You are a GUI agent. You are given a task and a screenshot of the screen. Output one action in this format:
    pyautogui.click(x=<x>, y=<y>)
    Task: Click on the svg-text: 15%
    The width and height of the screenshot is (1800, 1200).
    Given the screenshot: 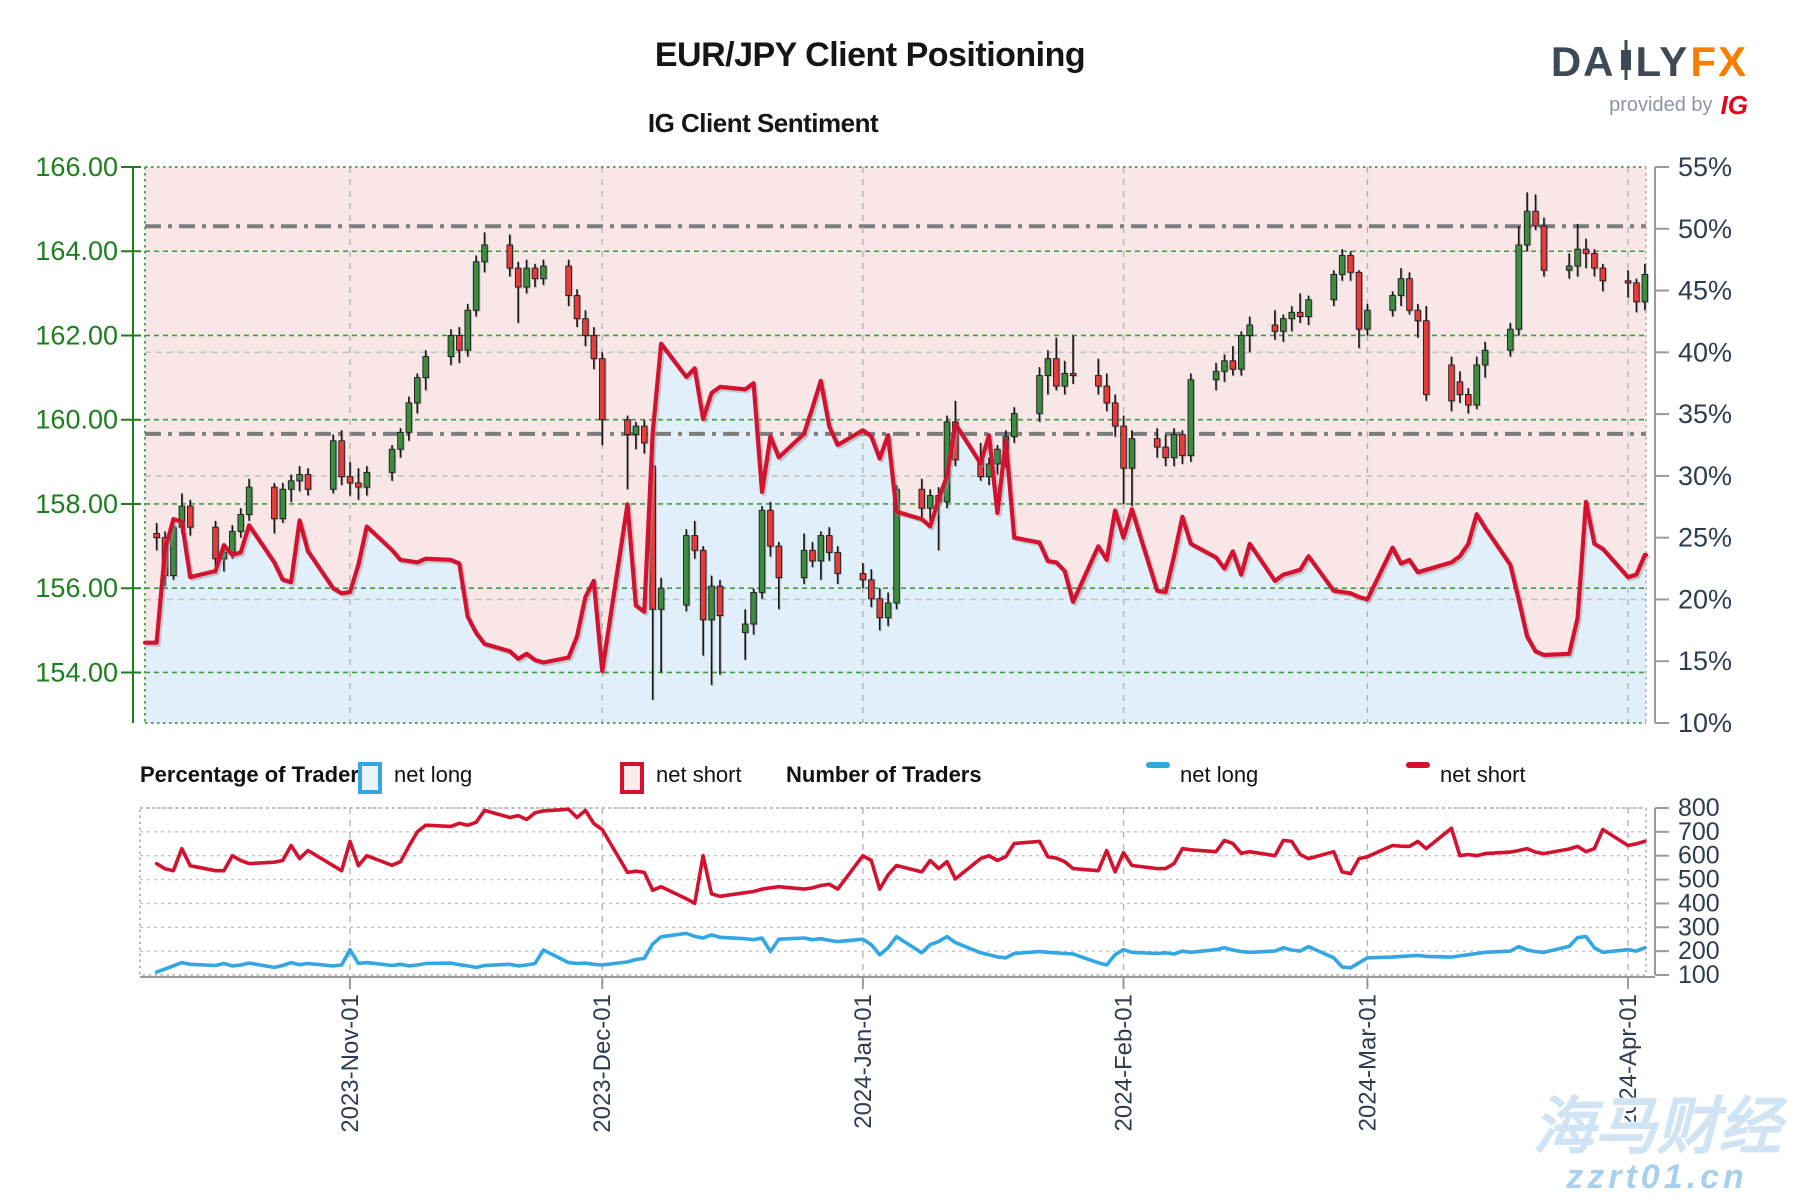 What is the action you would take?
    pyautogui.click(x=1705, y=661)
    